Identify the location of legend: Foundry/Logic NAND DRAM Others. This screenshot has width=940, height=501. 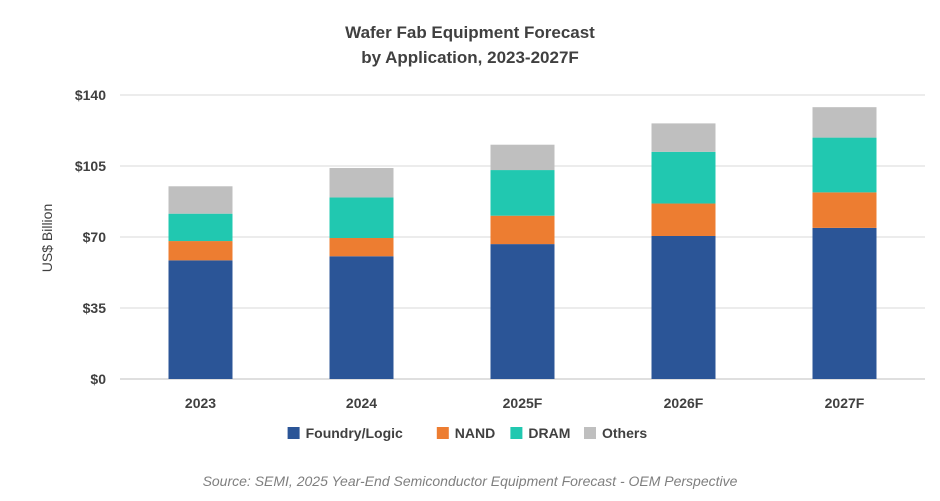
(467, 433).